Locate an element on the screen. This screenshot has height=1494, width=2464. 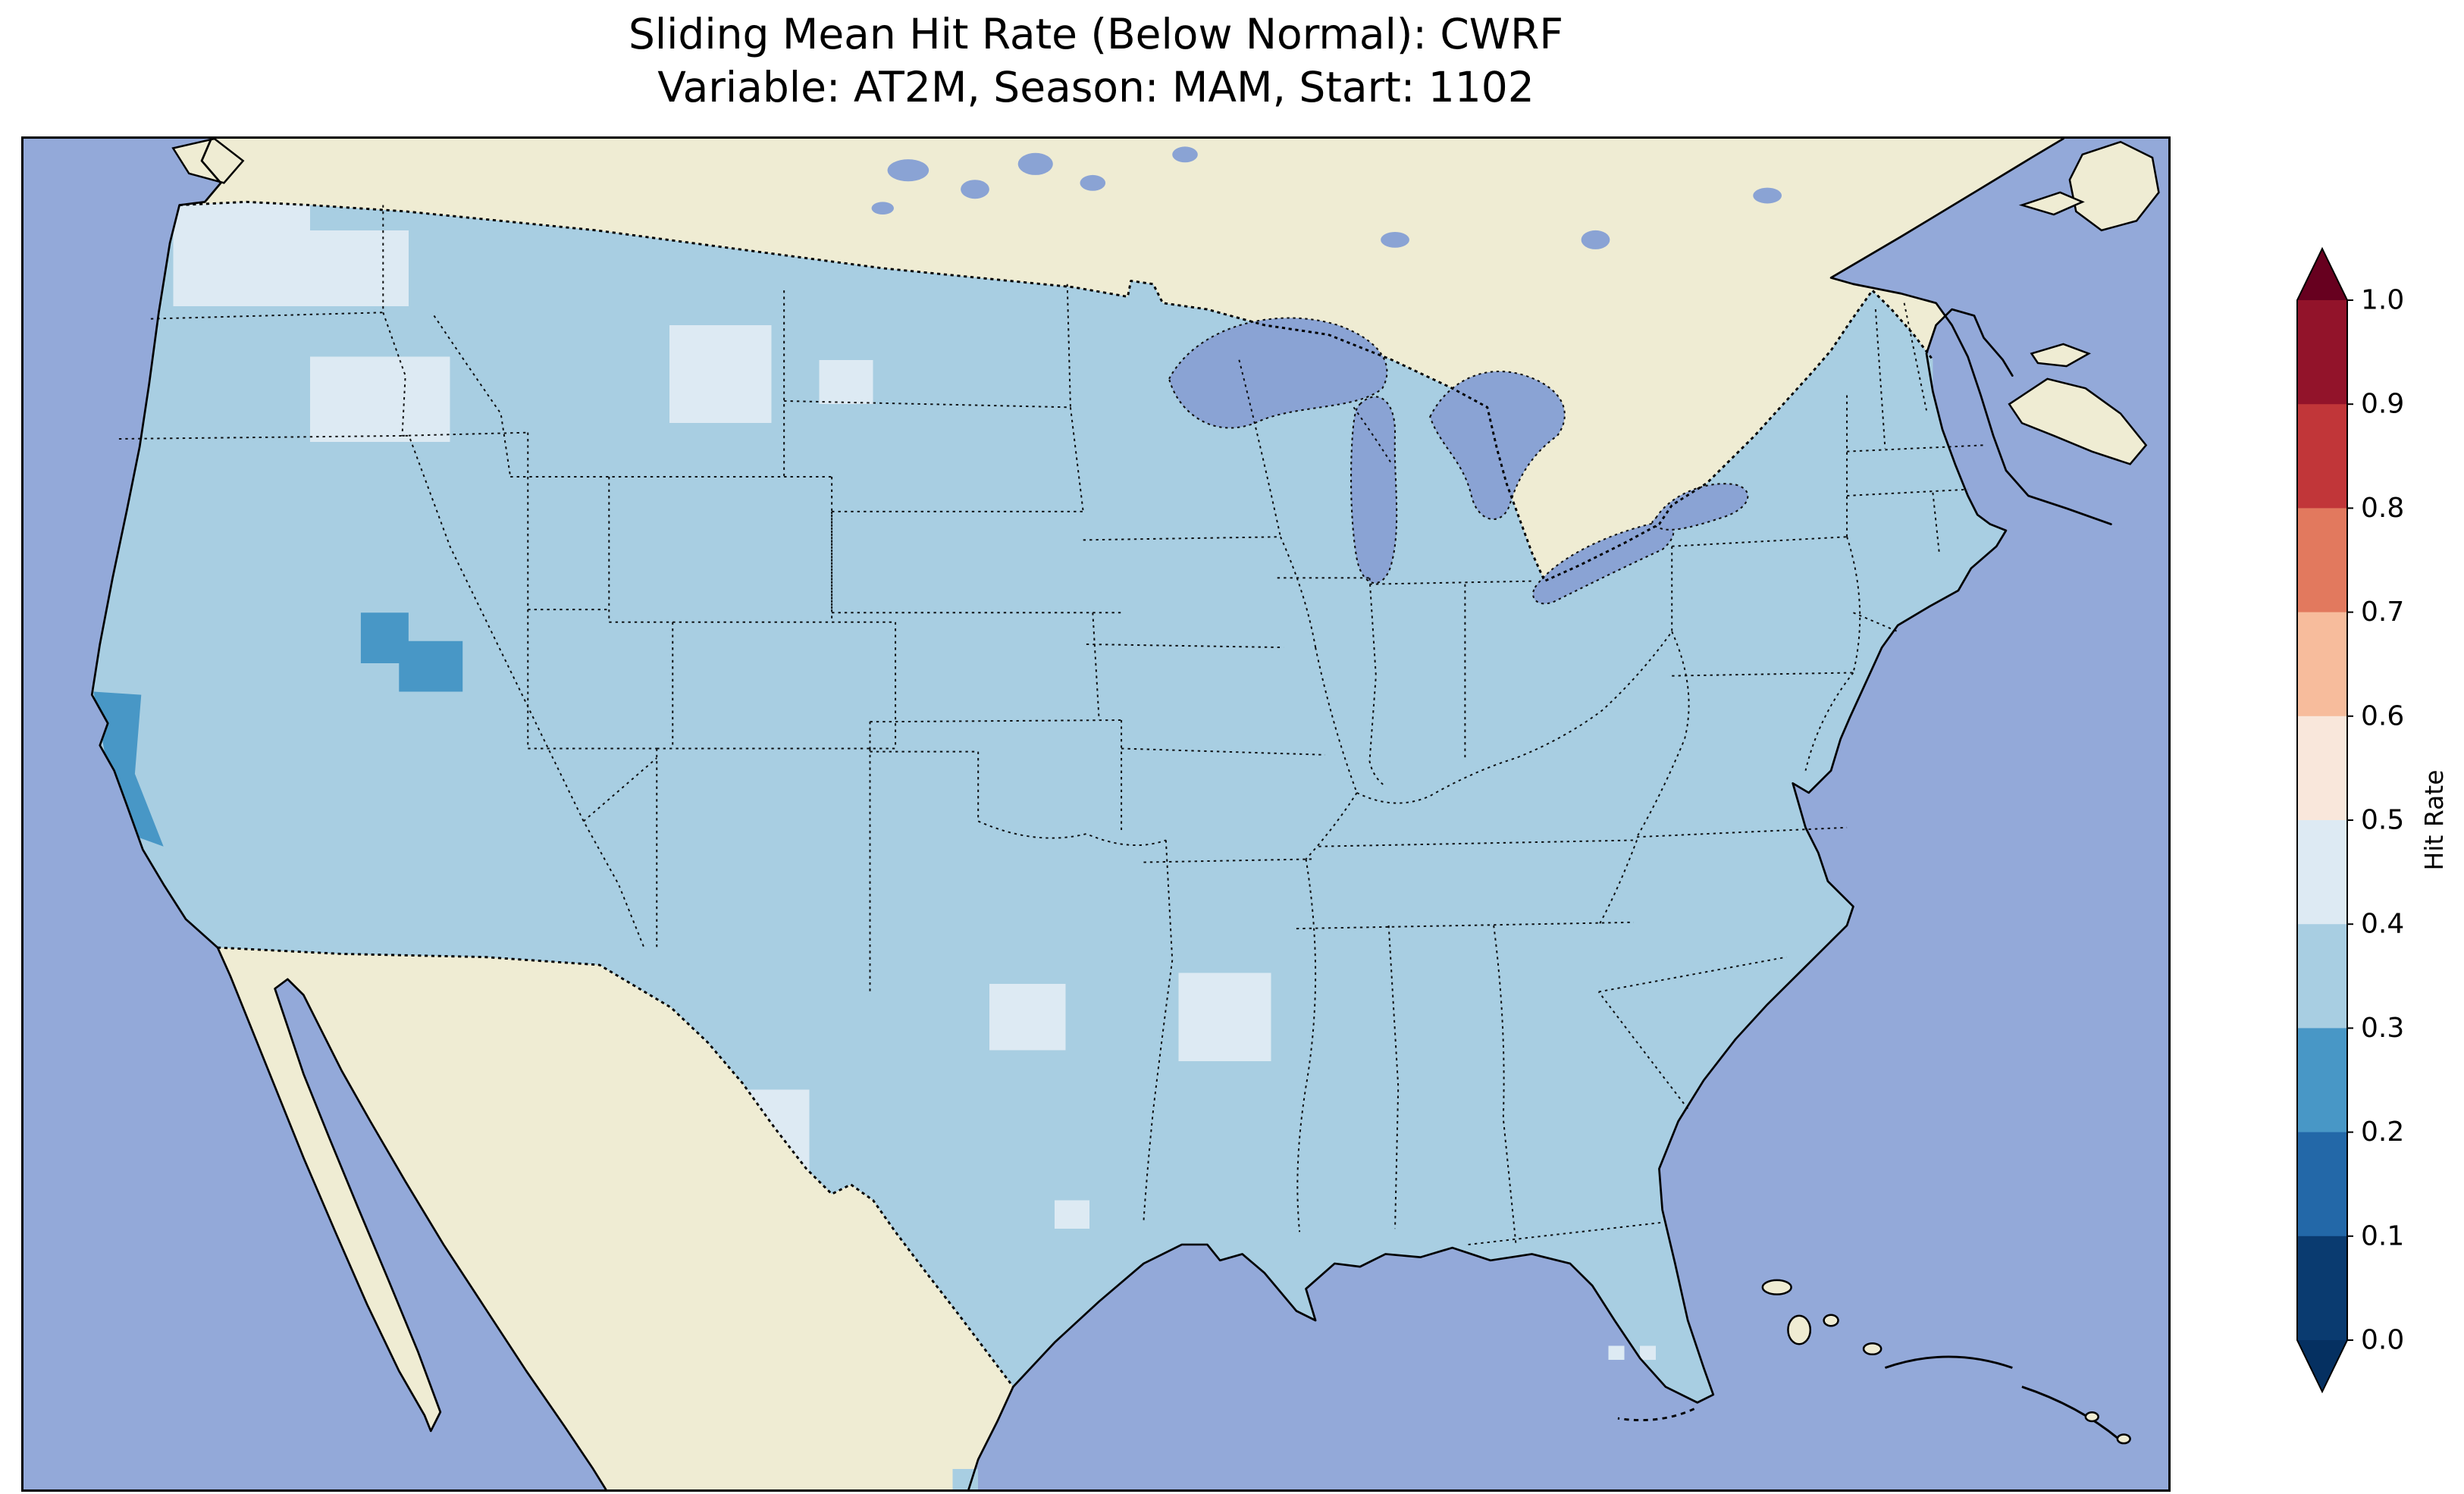
colorbar-tick-label: 0.3 is located at coordinates (2382, 1028).